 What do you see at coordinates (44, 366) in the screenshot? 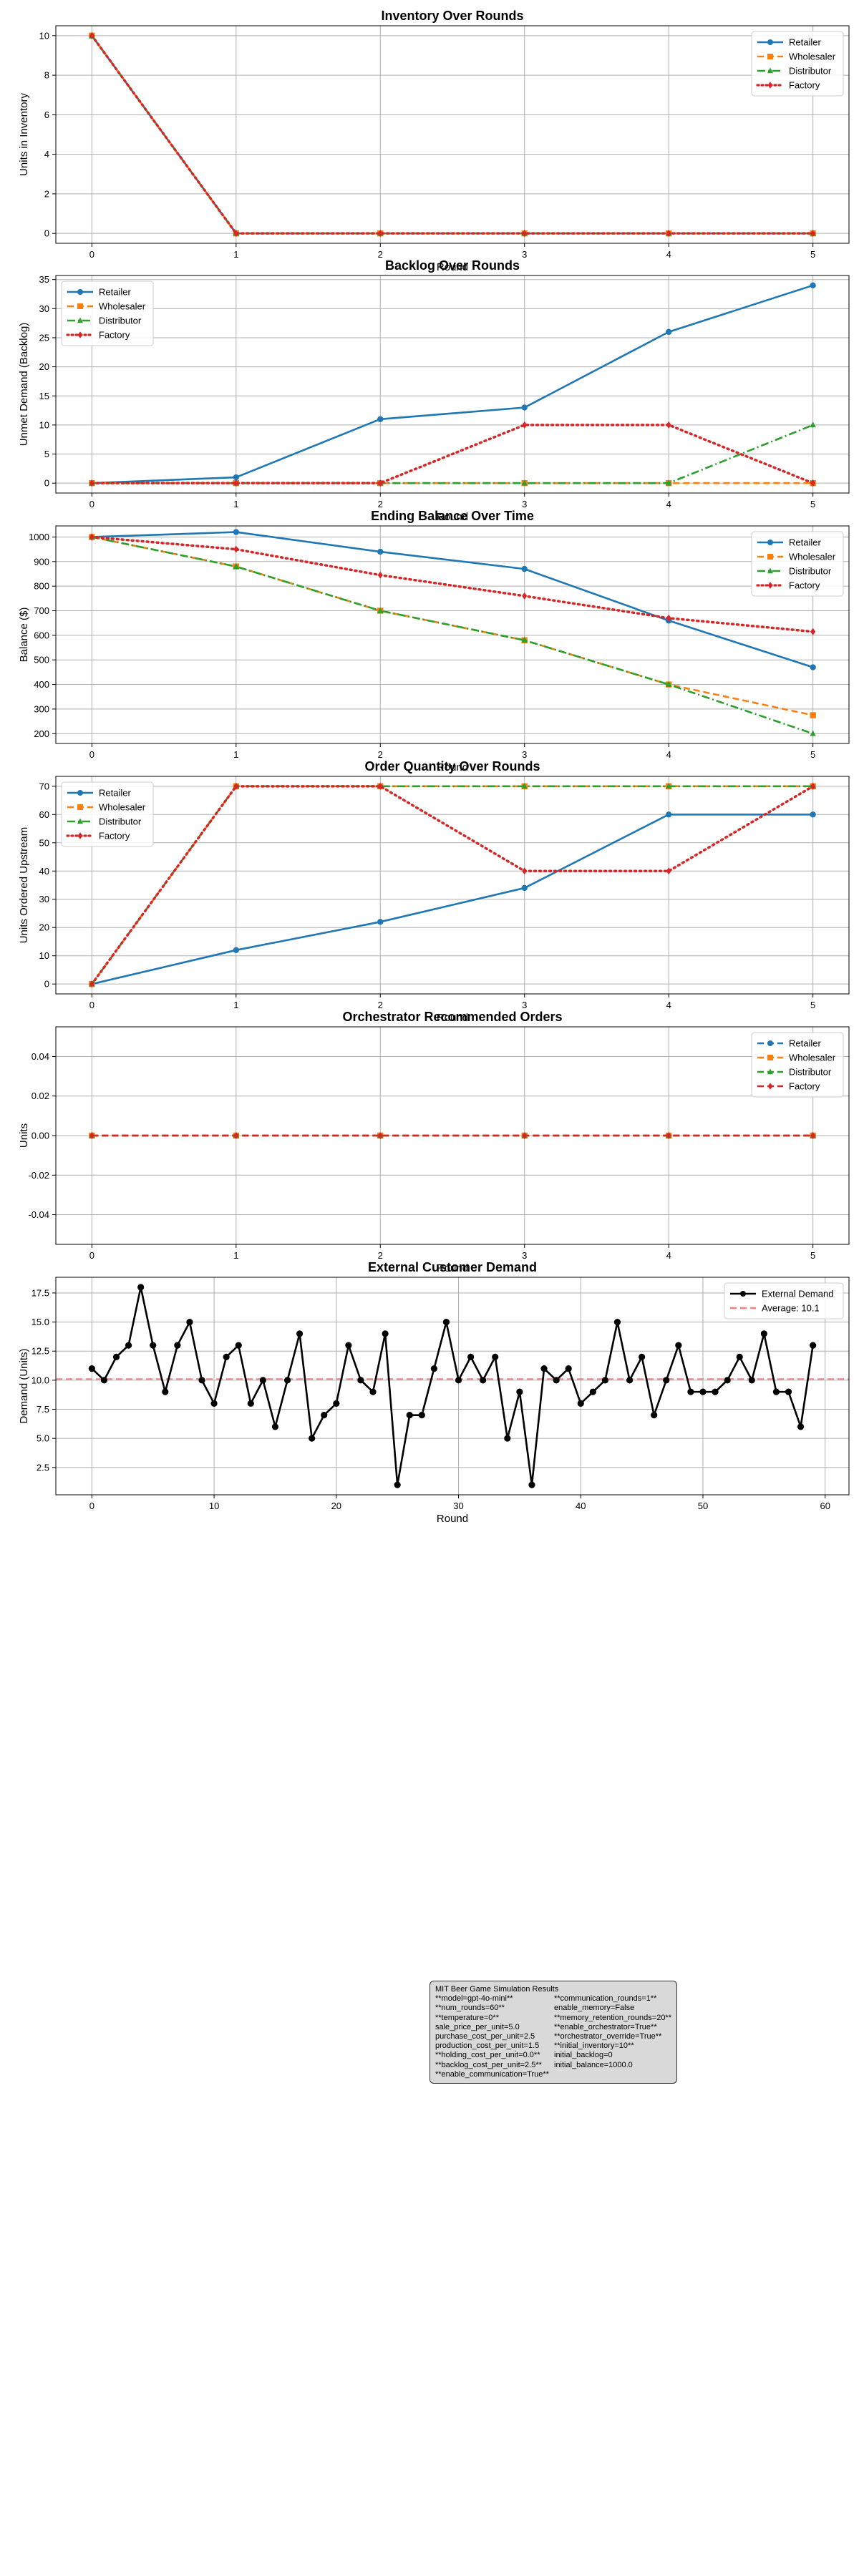
I see `y-tick-label: 20` at bounding box center [44, 366].